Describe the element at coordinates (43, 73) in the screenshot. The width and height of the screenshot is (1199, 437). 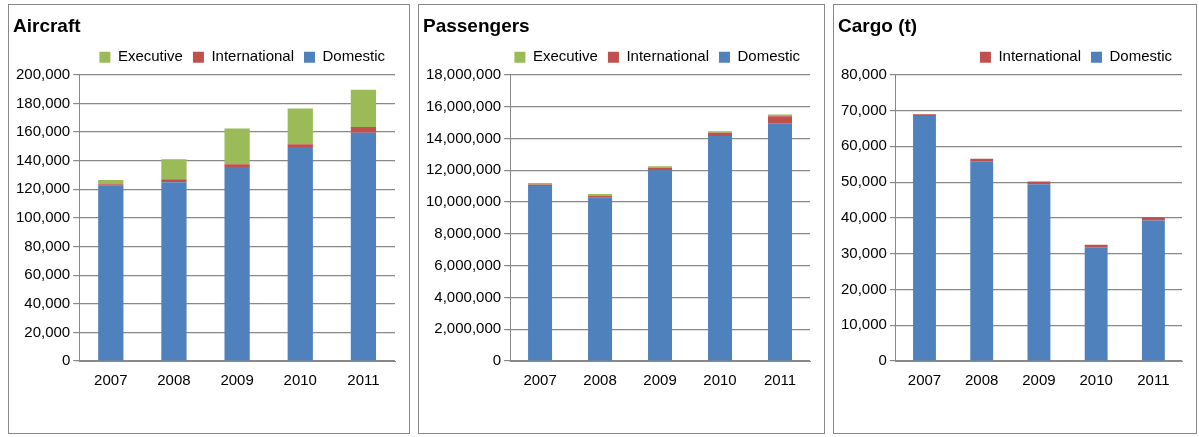
I see `y-tick-label: 200,000` at that location.